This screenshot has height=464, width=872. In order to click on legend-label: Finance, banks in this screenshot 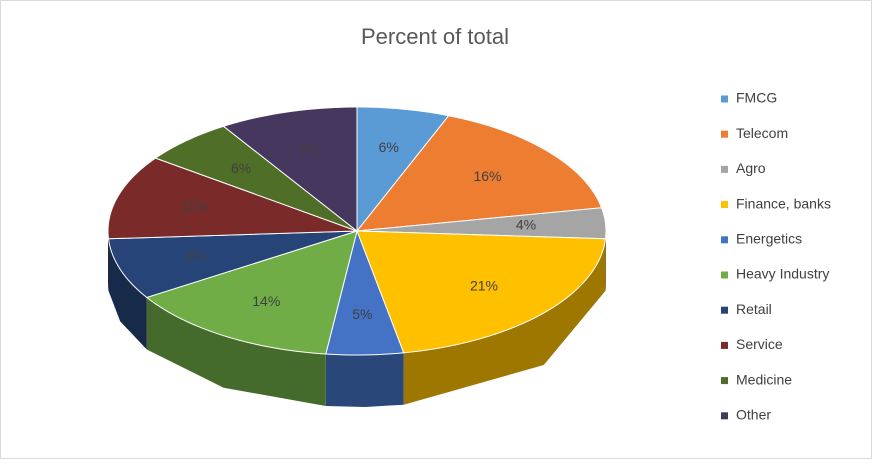, I will do `click(783, 203)`.